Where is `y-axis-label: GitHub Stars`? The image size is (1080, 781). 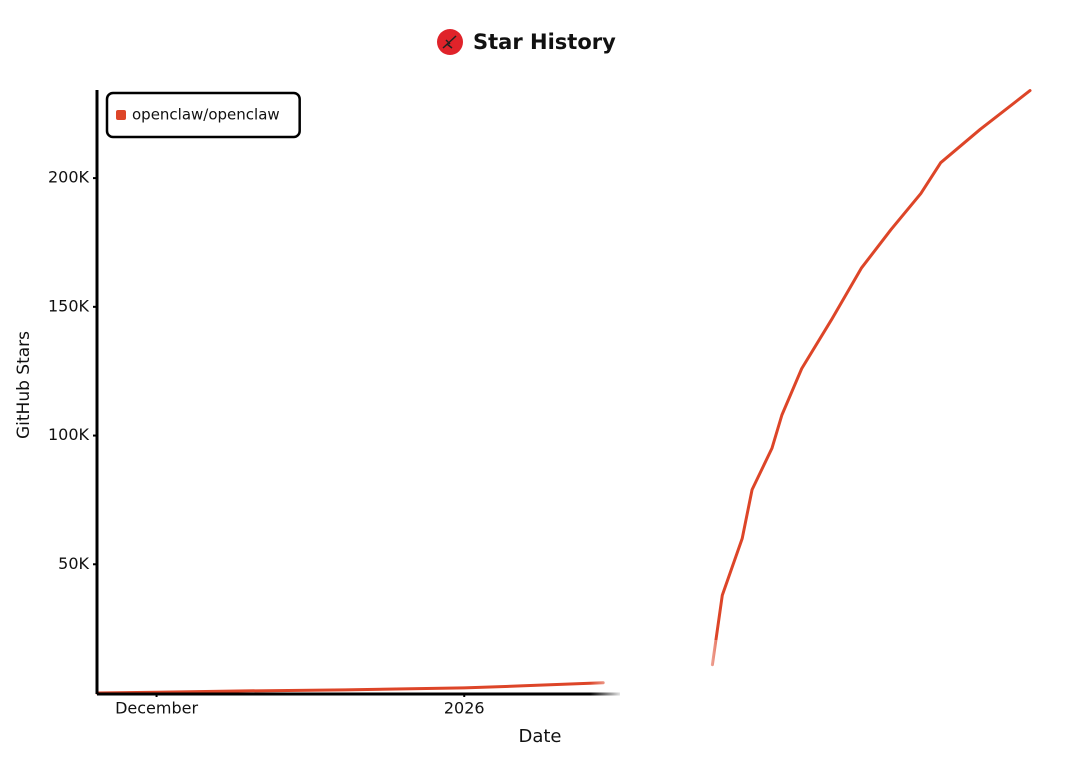 y-axis-label: GitHub Stars is located at coordinates (24, 385).